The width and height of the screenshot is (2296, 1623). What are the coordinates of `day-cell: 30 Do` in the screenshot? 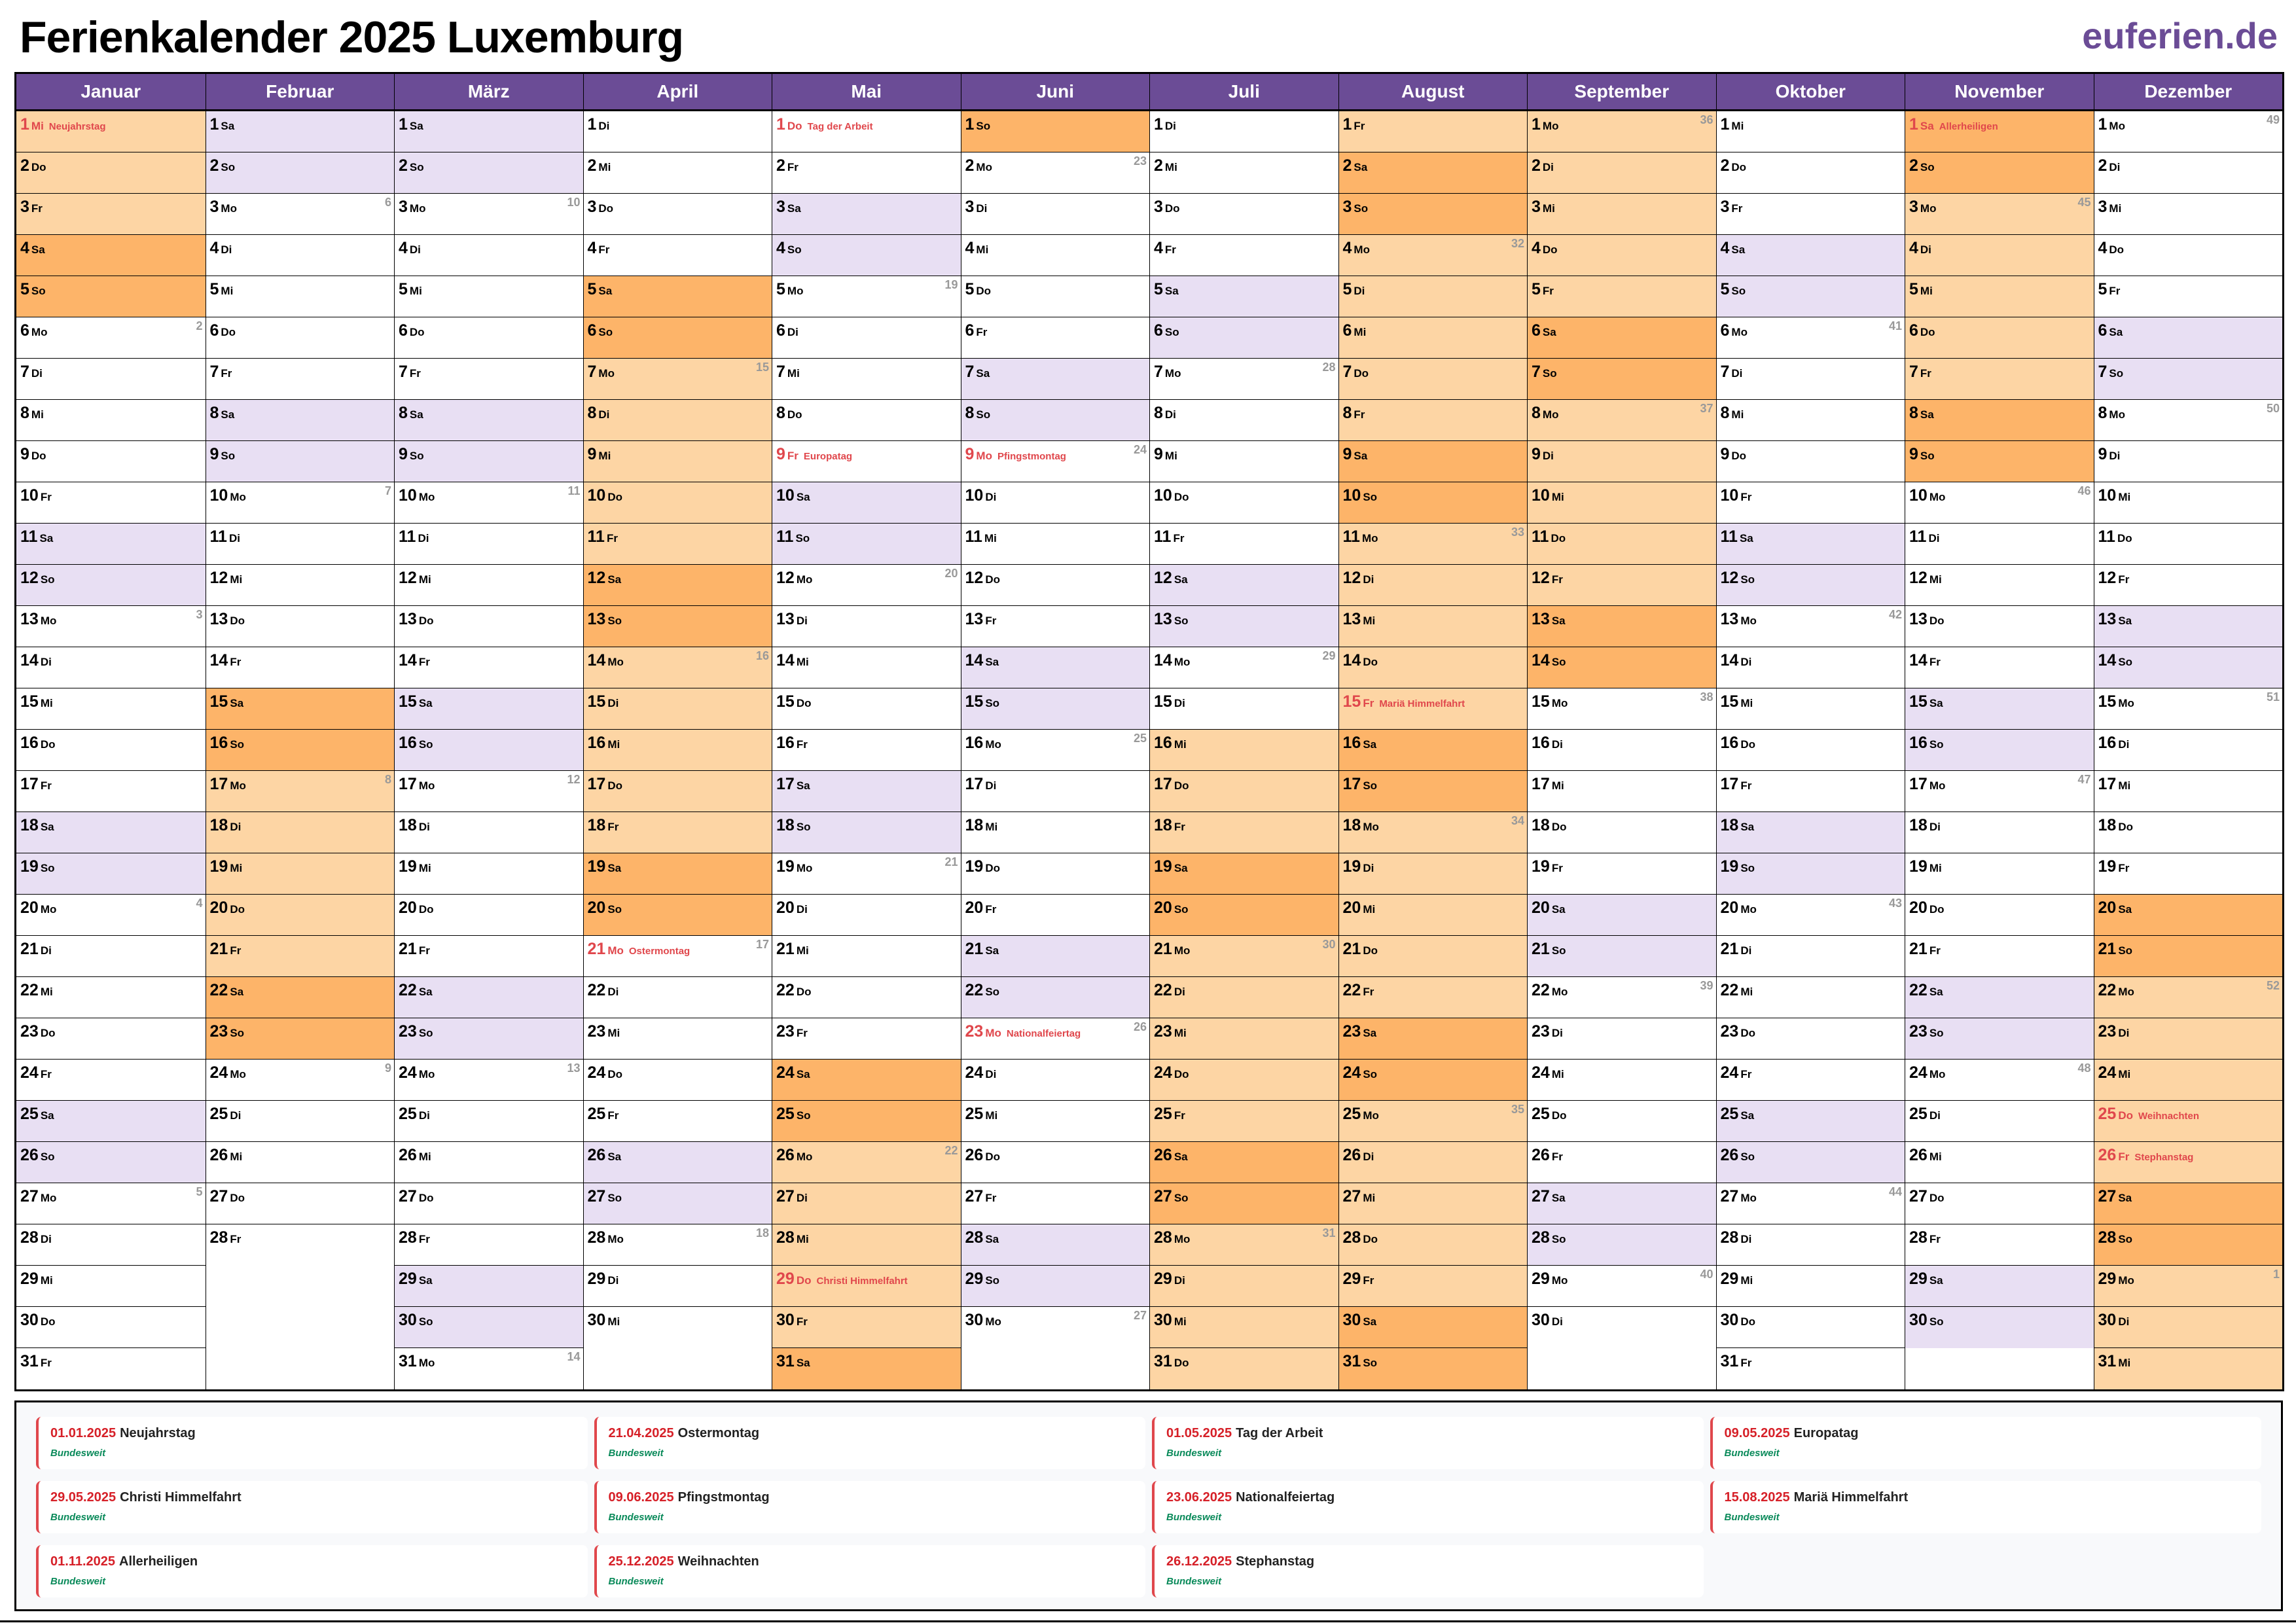 It's located at (111, 1327).